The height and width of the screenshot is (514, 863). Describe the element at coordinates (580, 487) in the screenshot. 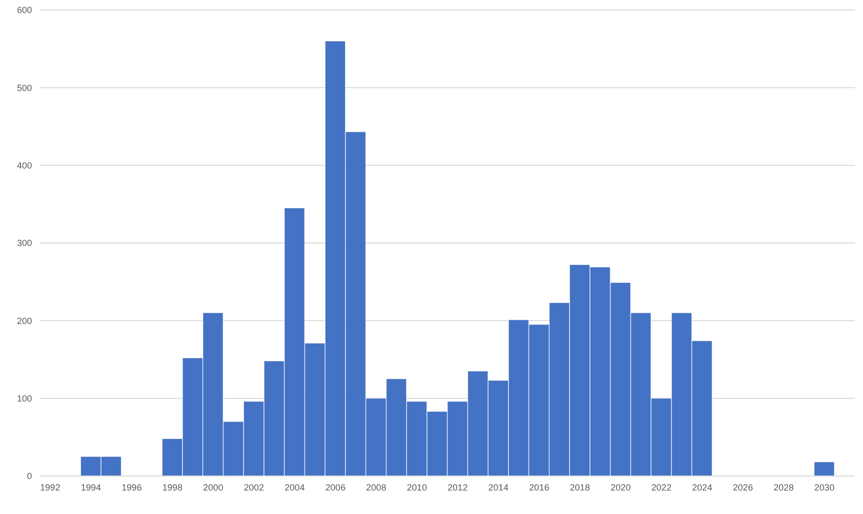

I see `x-tick-label: 2018` at that location.